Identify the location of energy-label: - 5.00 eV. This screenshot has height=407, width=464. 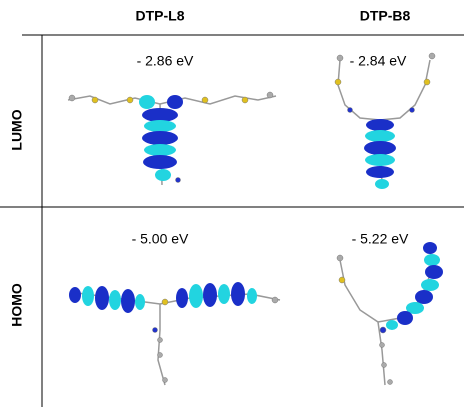
(160, 239).